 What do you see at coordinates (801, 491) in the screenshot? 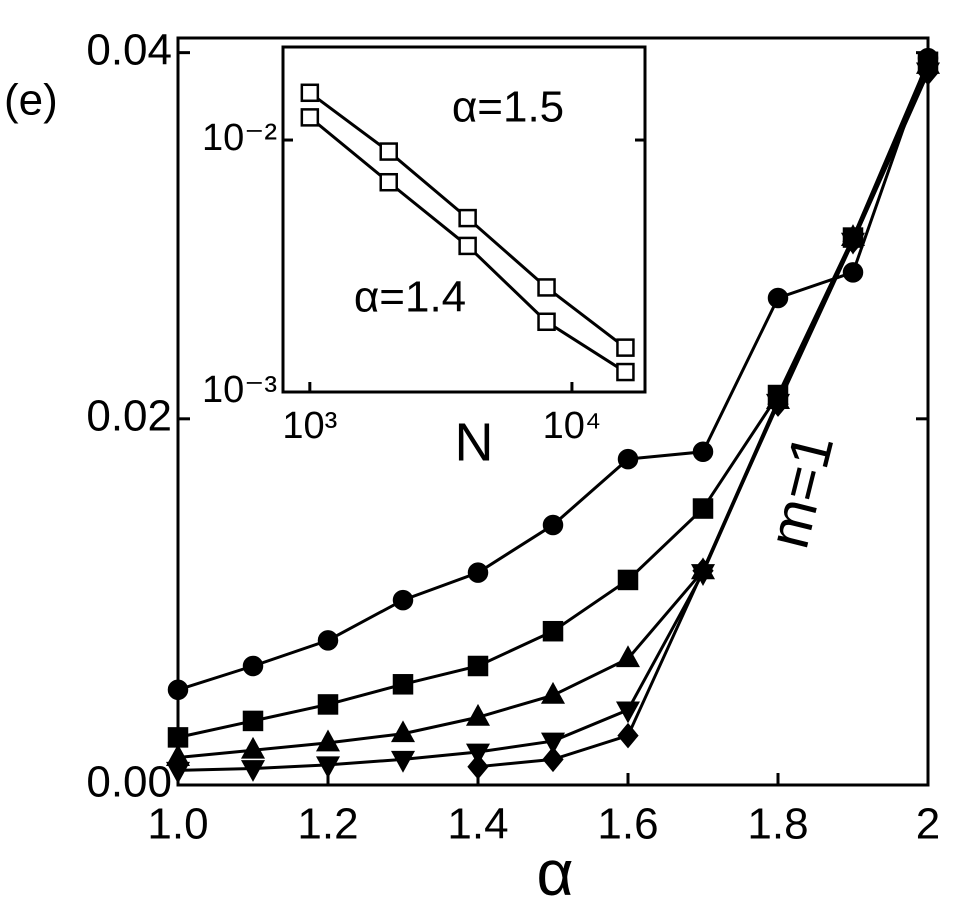
I see `annotation: m=1` at bounding box center [801, 491].